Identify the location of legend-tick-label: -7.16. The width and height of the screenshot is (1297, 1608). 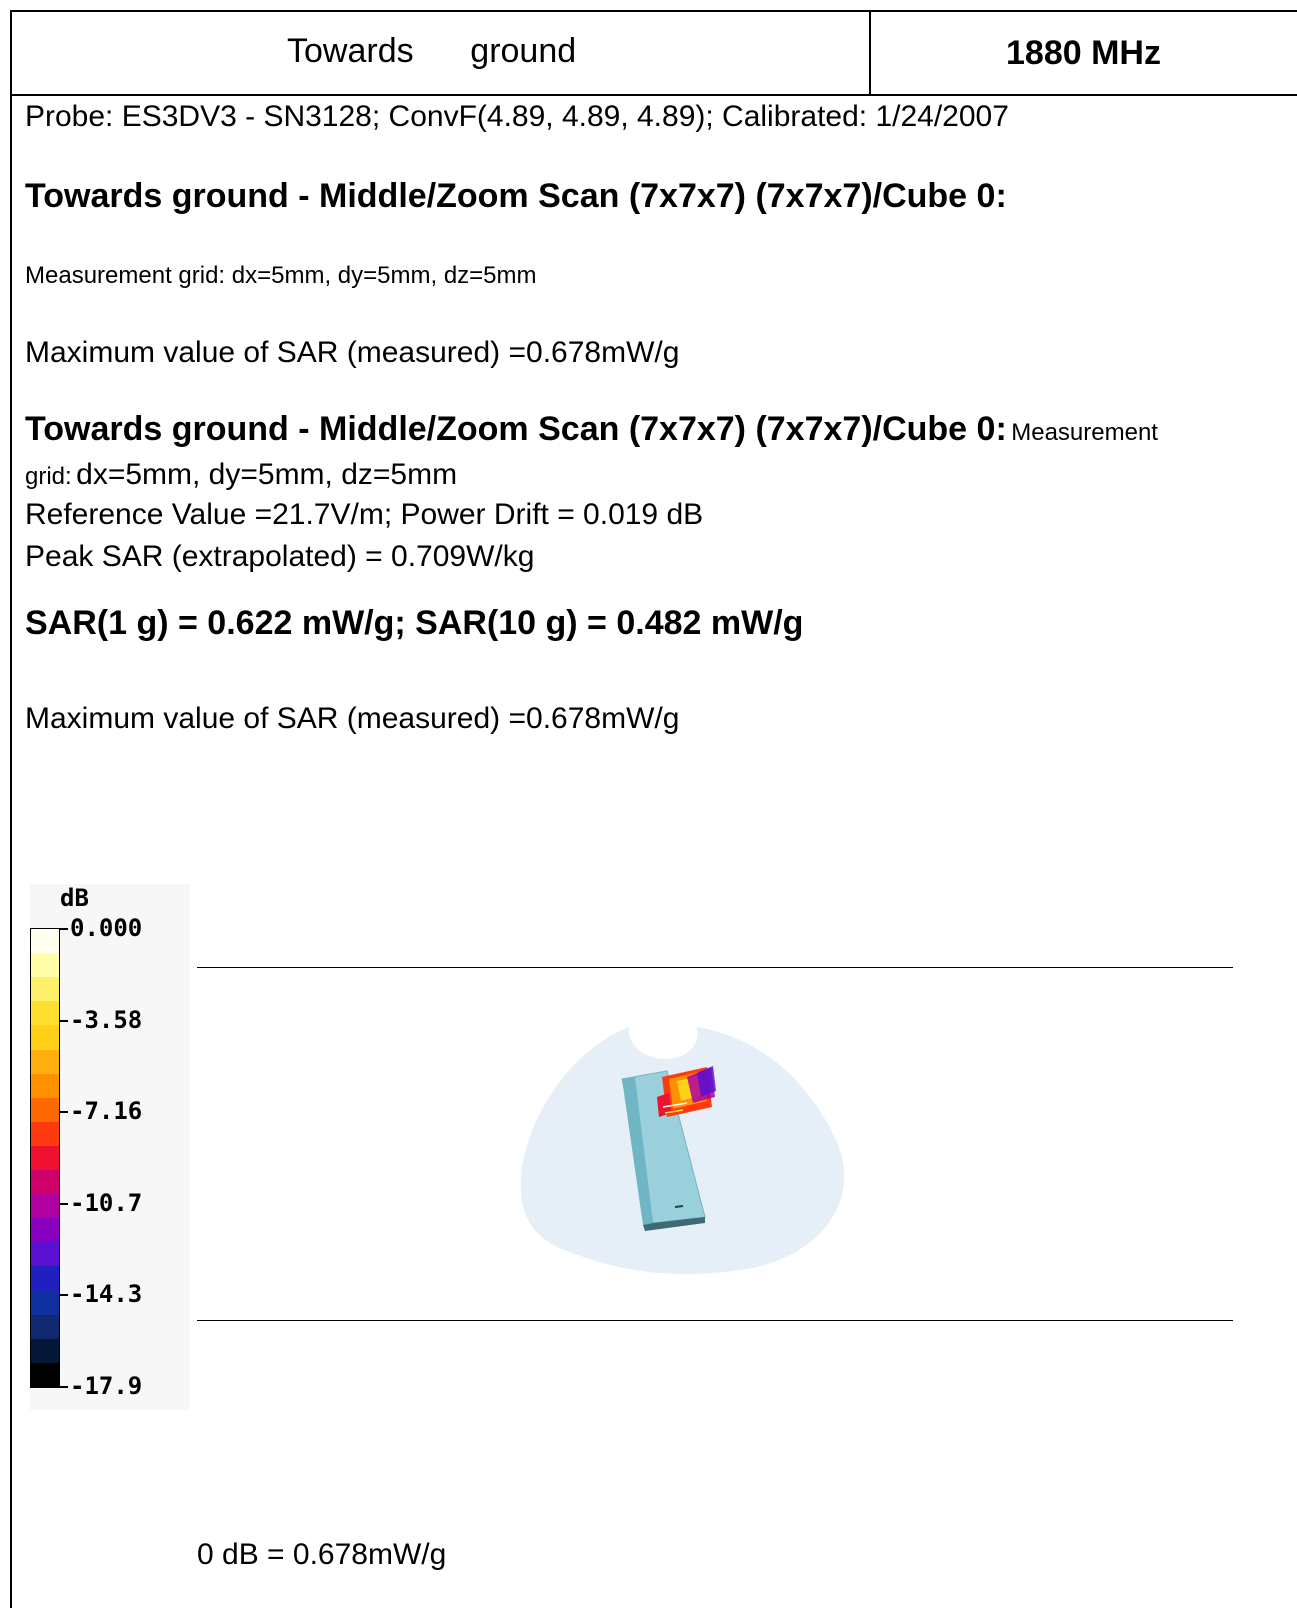
(106, 1111).